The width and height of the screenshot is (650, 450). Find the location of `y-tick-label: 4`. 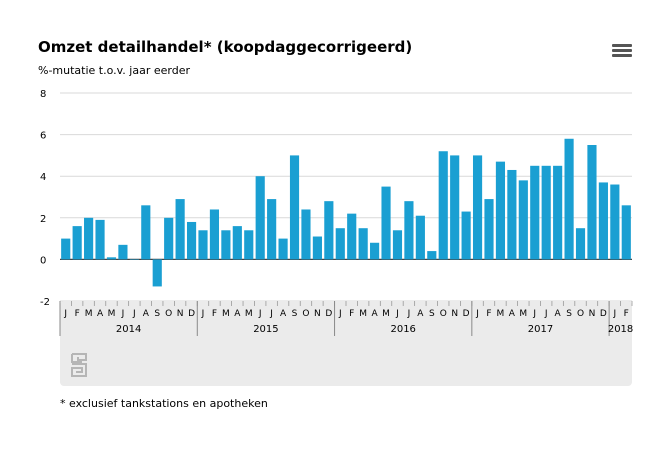

y-tick-label: 4 is located at coordinates (43, 177).